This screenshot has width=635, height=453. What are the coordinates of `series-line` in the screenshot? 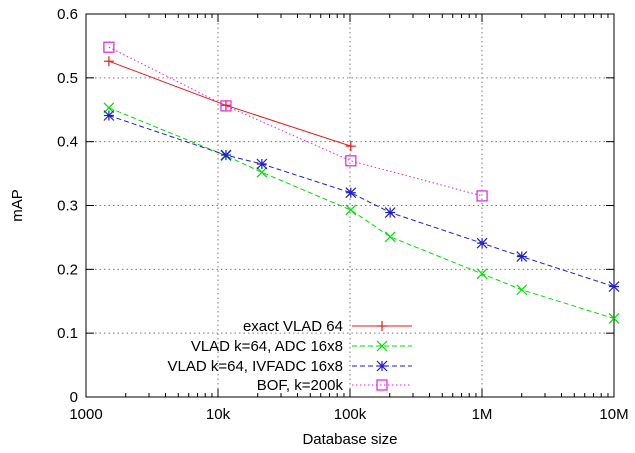 It's located at (229, 103).